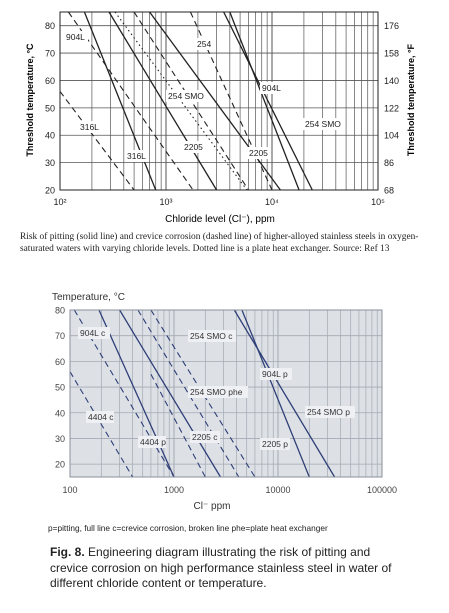  I want to click on x-tick-label: 10⁴, so click(272, 202).